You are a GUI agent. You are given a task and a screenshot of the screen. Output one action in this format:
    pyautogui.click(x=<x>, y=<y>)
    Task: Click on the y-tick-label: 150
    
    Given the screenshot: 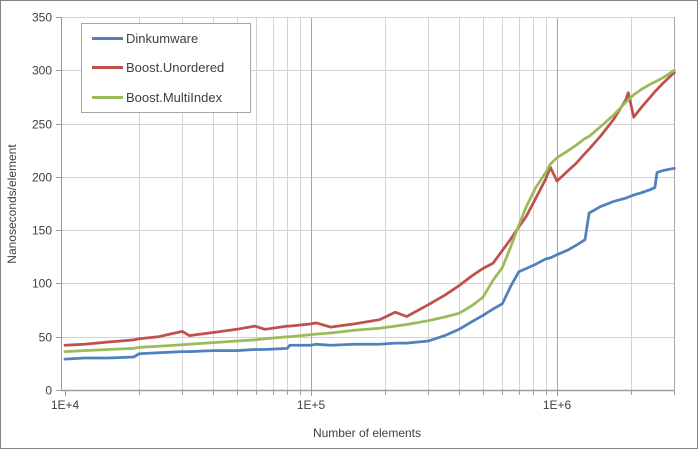 What is the action you would take?
    pyautogui.click(x=42, y=231)
    